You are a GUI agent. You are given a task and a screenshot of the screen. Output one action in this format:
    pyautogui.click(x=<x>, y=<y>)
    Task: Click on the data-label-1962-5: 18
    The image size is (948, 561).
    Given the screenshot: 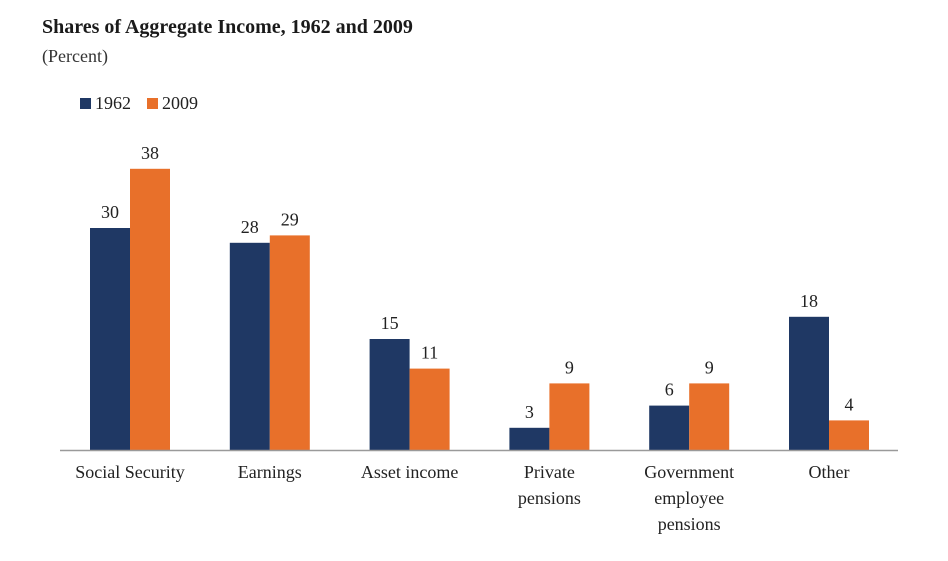 What is the action you would take?
    pyautogui.click(x=809, y=301)
    